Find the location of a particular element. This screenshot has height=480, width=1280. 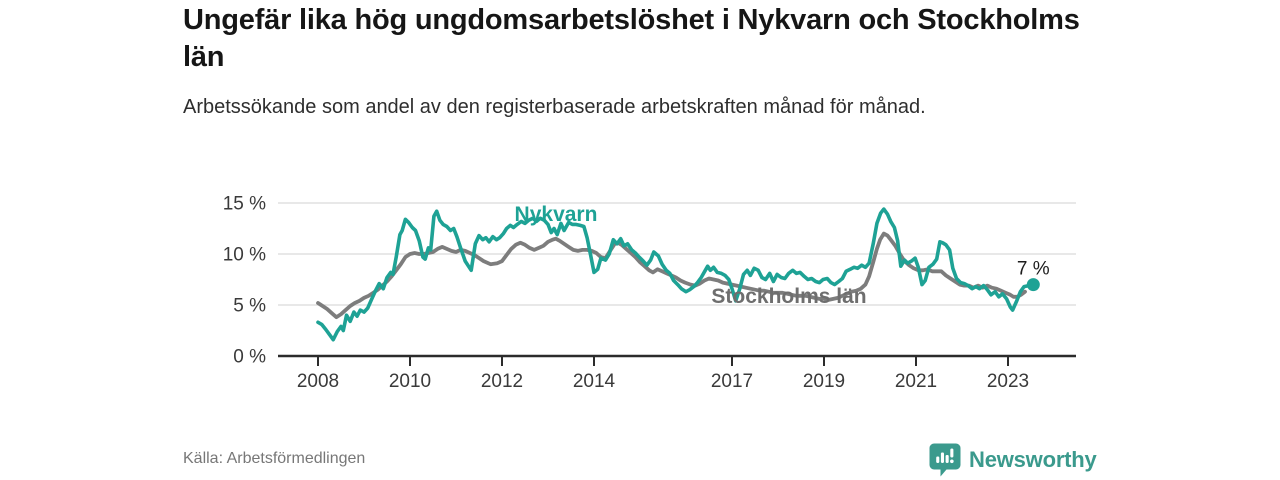

y-tick-label: 10 % is located at coordinates (244, 255).